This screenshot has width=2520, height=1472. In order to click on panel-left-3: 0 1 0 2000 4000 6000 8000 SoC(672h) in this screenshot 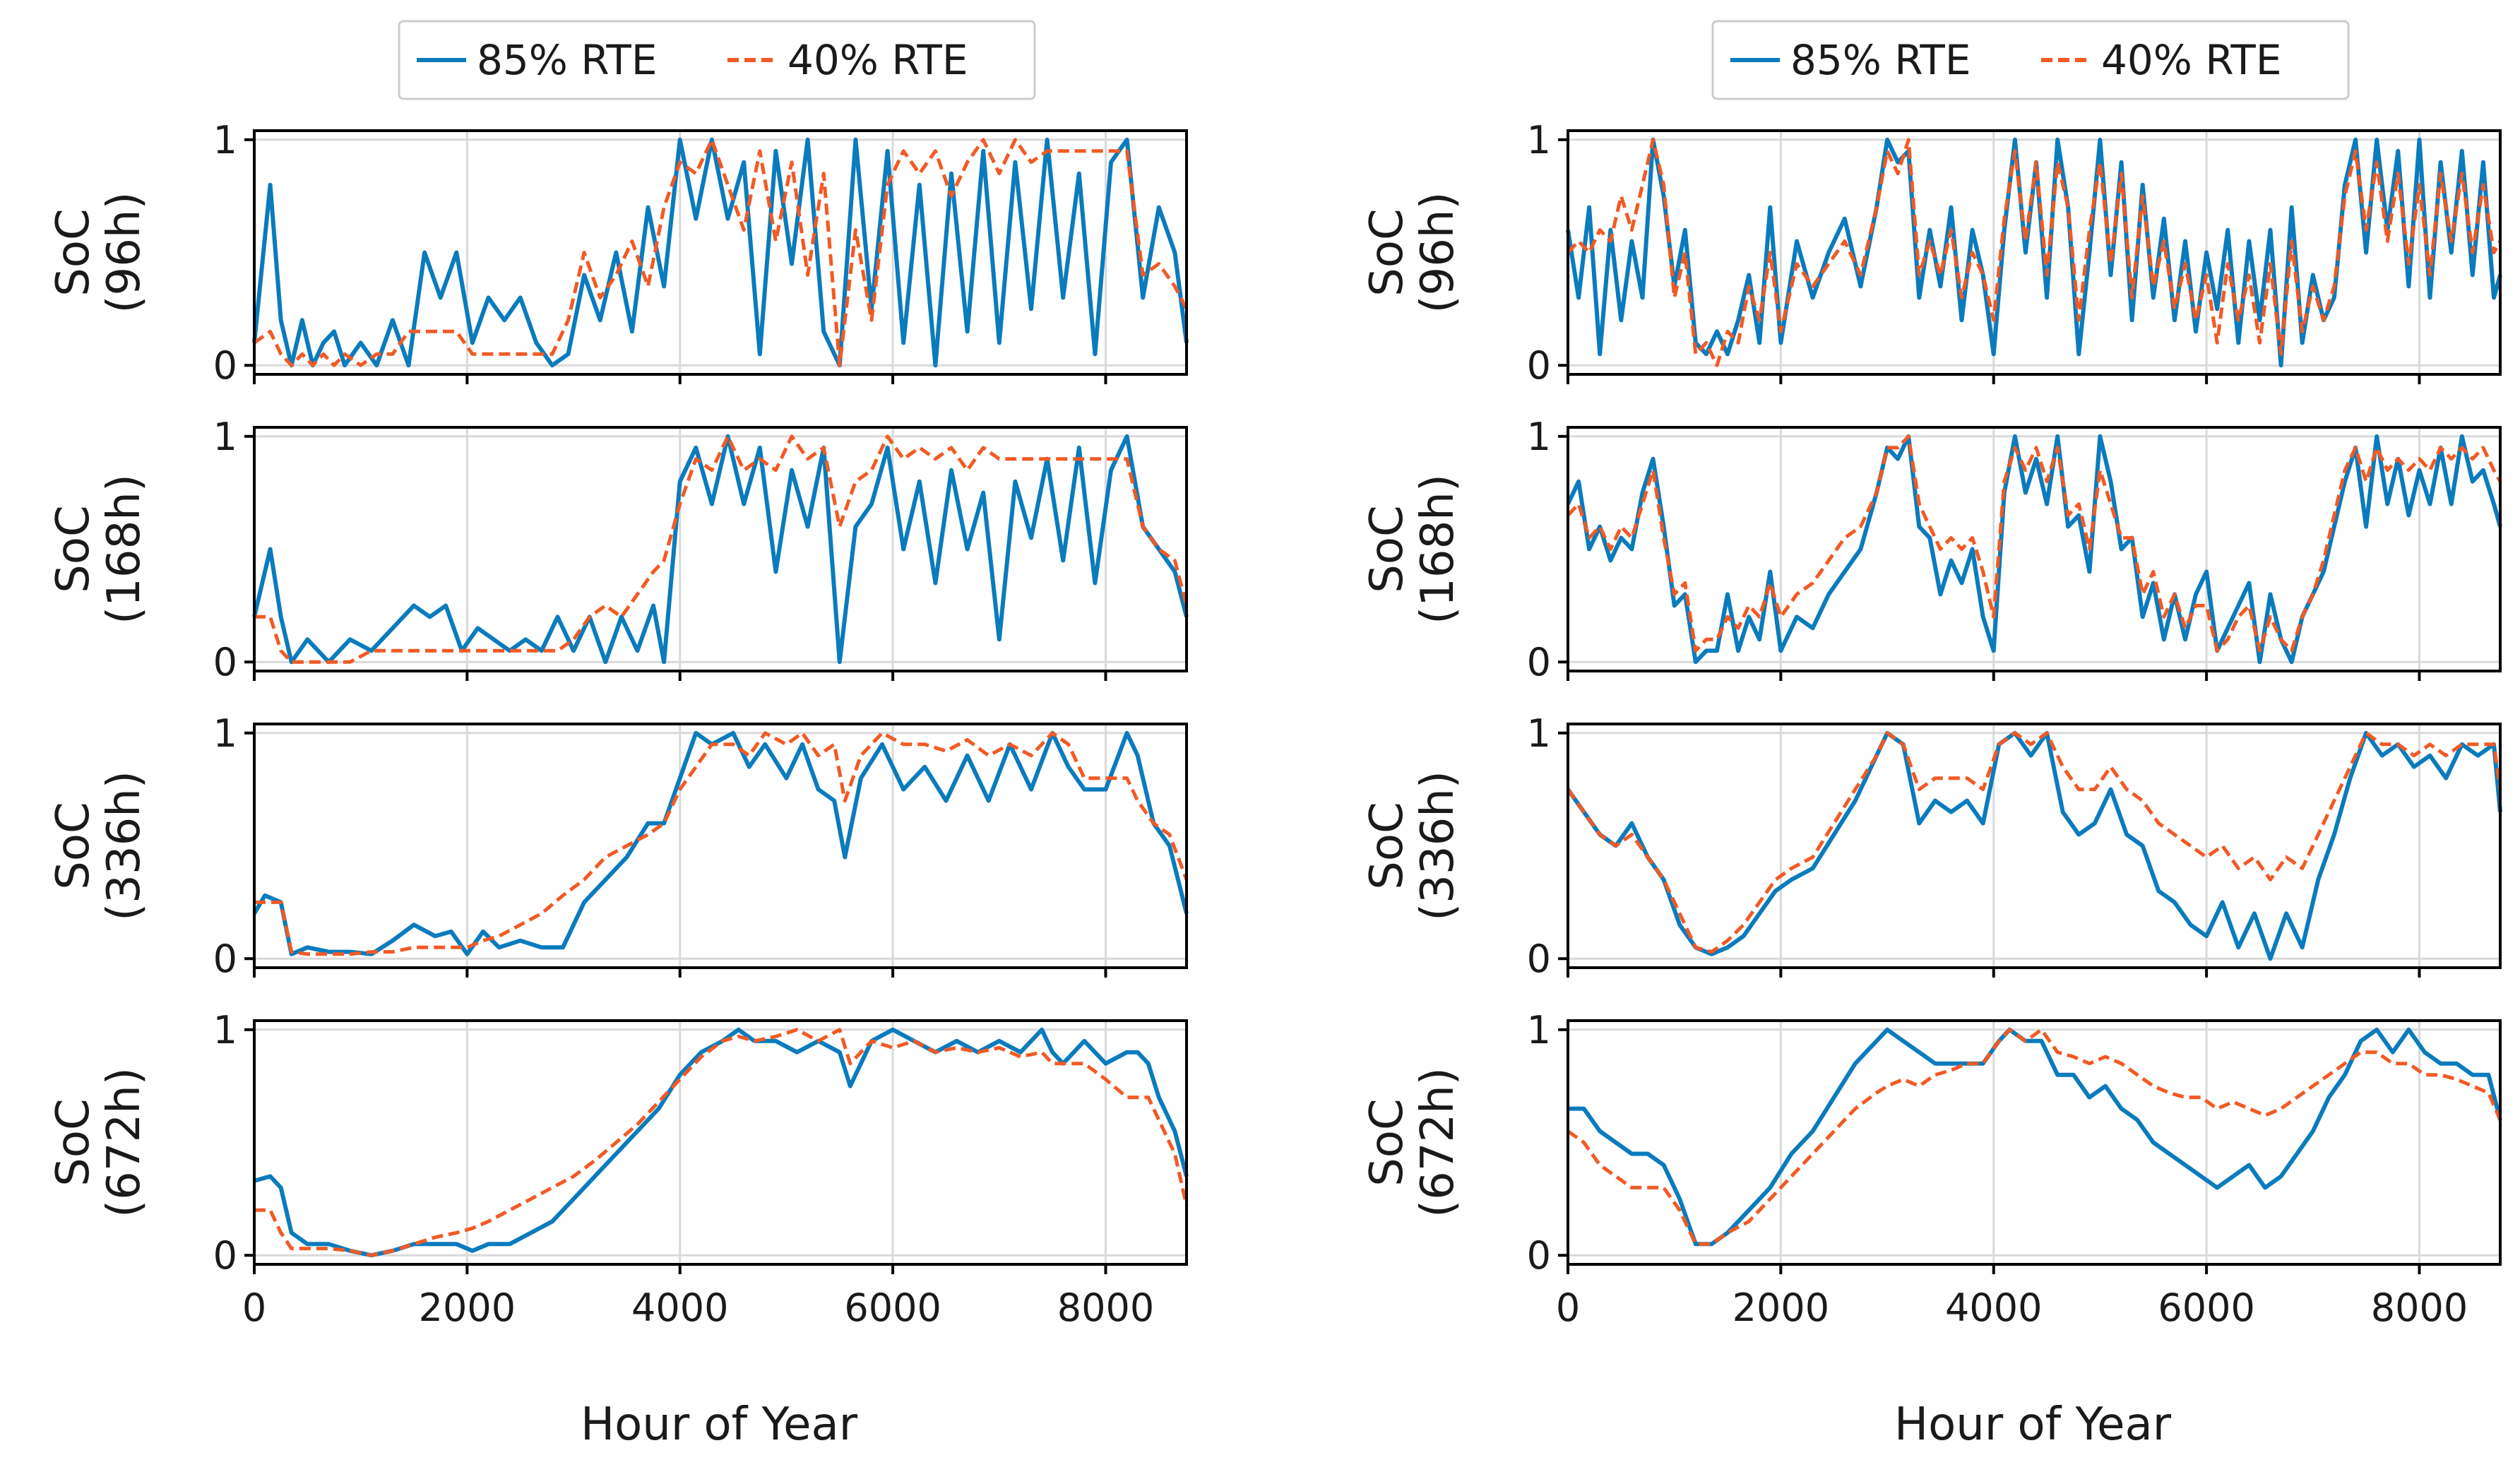, I will do `click(618, 1169)`.